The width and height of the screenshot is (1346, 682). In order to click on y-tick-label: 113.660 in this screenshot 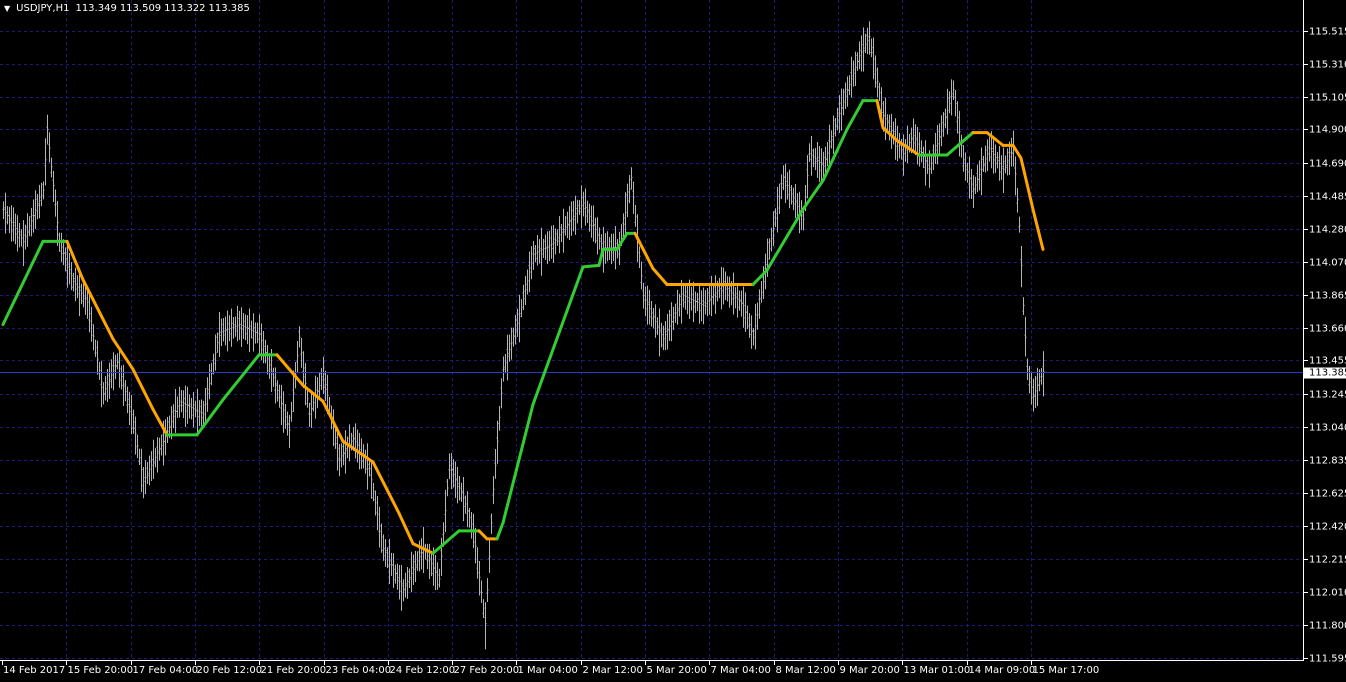, I will do `click(1327, 328)`.